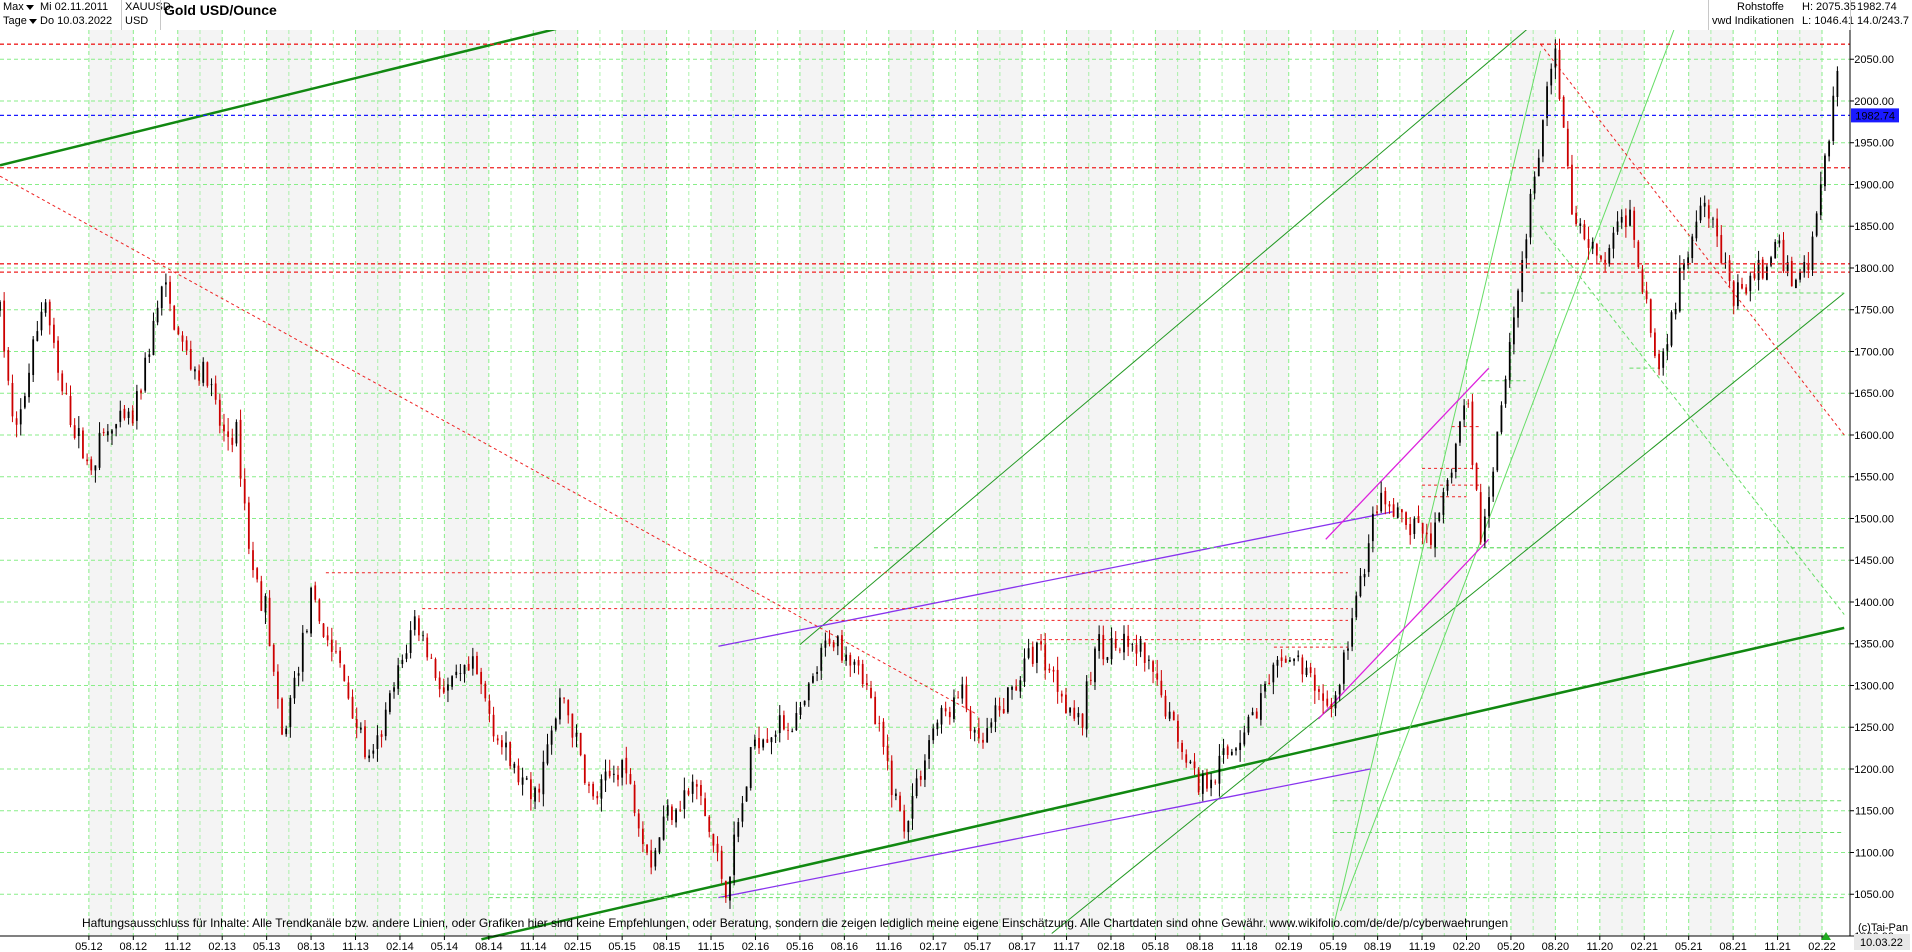  What do you see at coordinates (1378, 946) in the screenshot?
I see `x-tick-label: 08.19` at bounding box center [1378, 946].